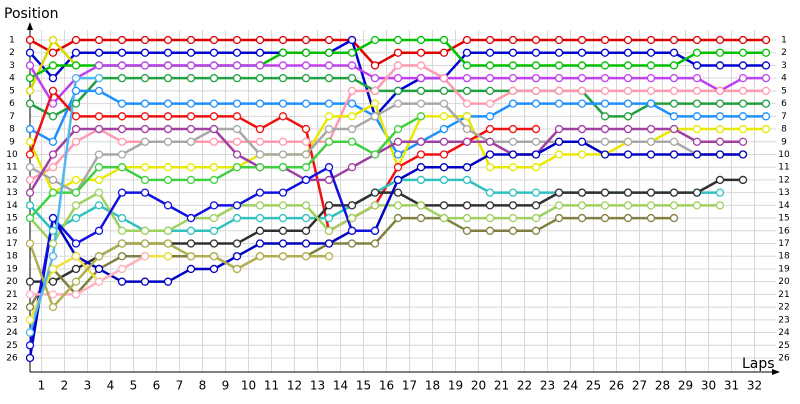 The height and width of the screenshot is (404, 800). I want to click on y-tick-label: 6, so click(12, 104).